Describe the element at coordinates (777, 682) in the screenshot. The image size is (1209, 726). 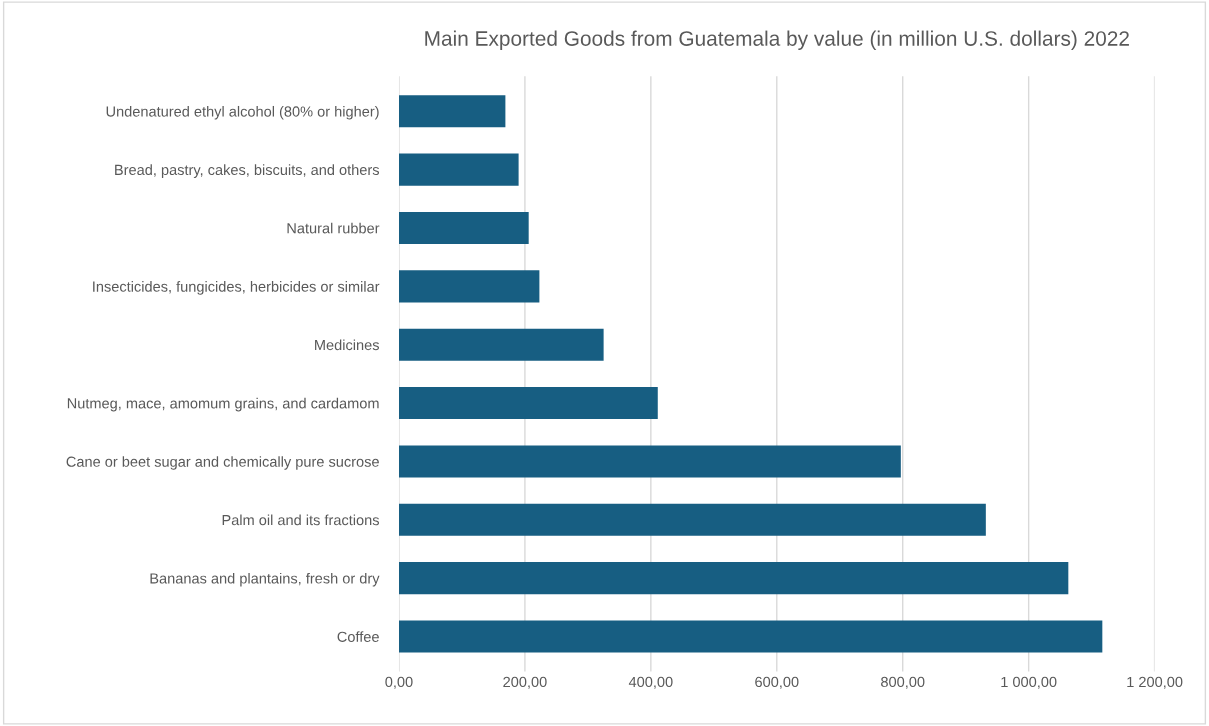
I see `x-tick-label: 600,00` at that location.